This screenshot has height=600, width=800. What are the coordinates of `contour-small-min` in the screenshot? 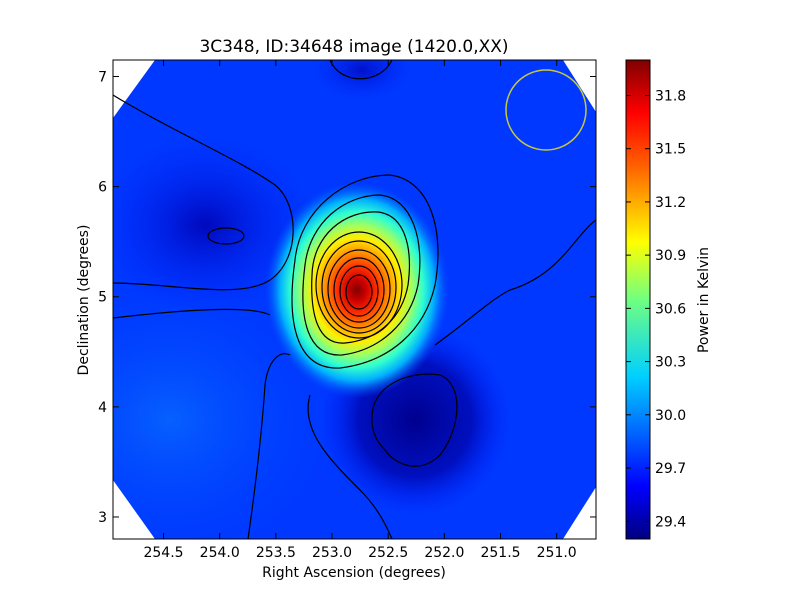 It's located at (226, 236).